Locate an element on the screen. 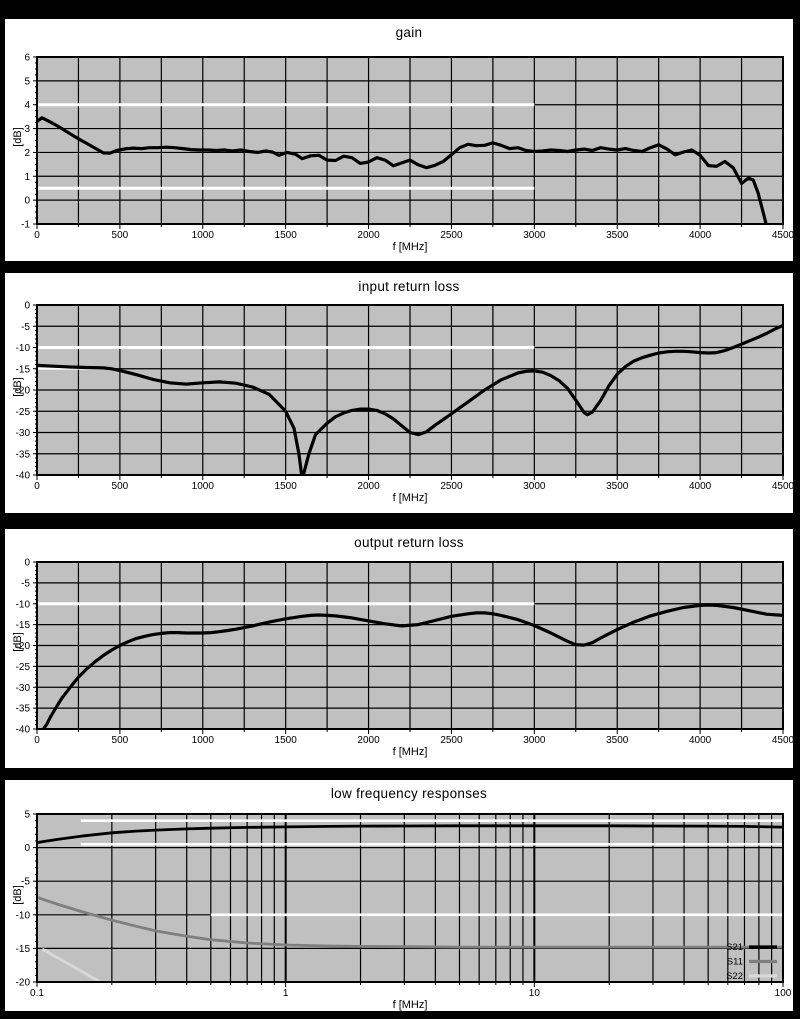 The width and height of the screenshot is (800, 1019). svg-text: S11 is located at coordinates (735, 962).